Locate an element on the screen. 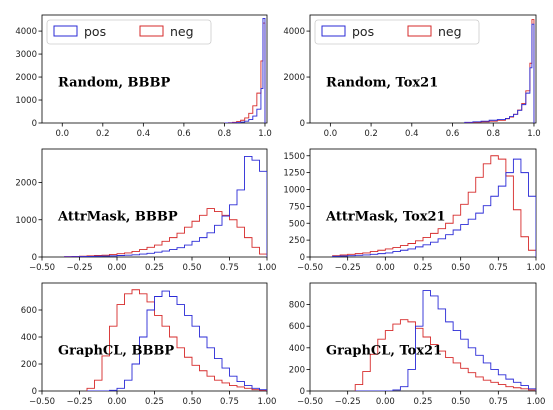  legend-box is located at coordinates (397, 32).